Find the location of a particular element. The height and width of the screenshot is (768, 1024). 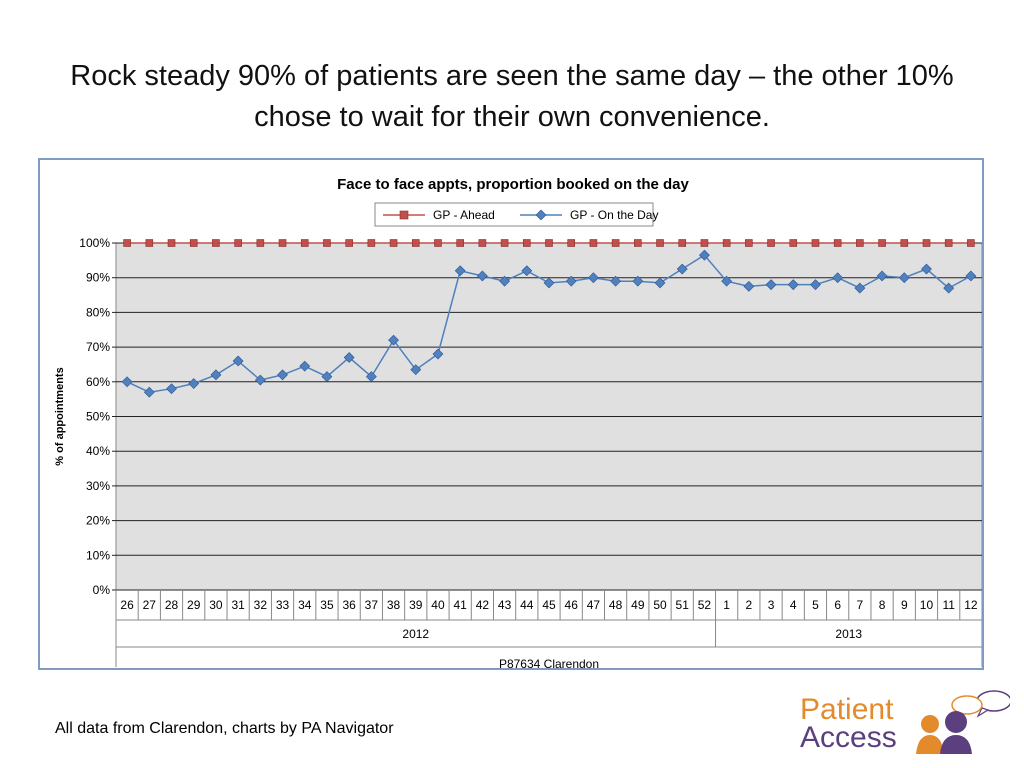

y-tick-label: 40% is located at coordinates (98, 451).